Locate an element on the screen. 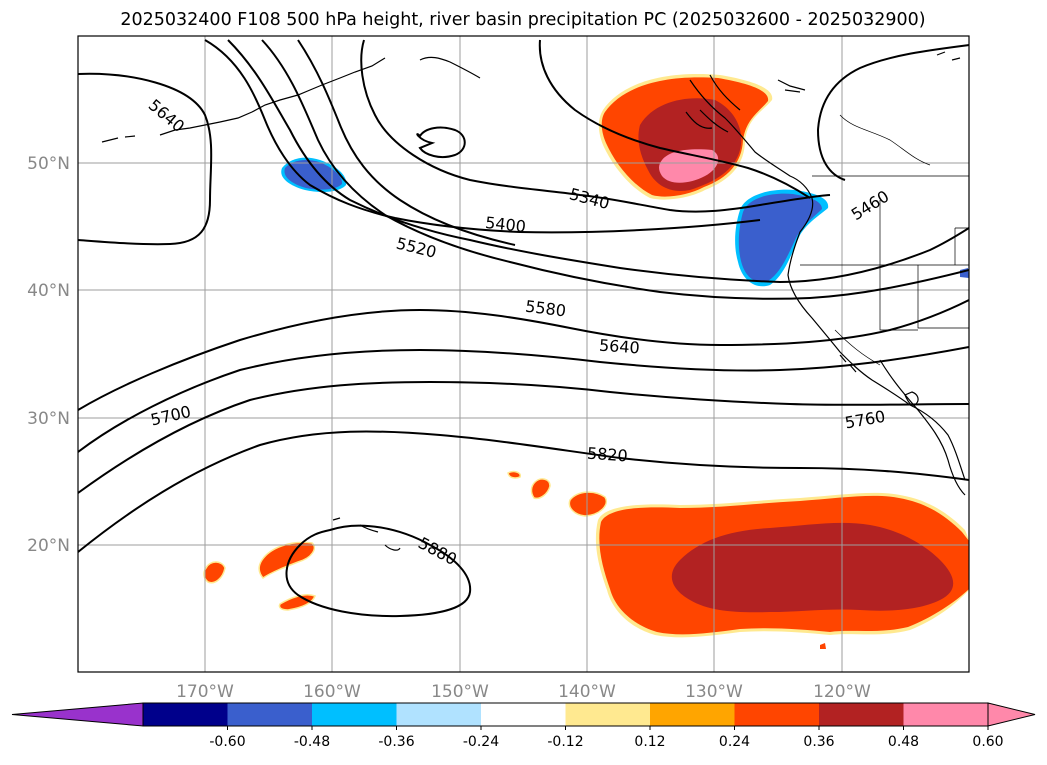 Image resolution: width=1047 pixels, height=765 pixels. latitude-labels: 50°N 40°N 30°N 20°N is located at coordinates (48, 355).